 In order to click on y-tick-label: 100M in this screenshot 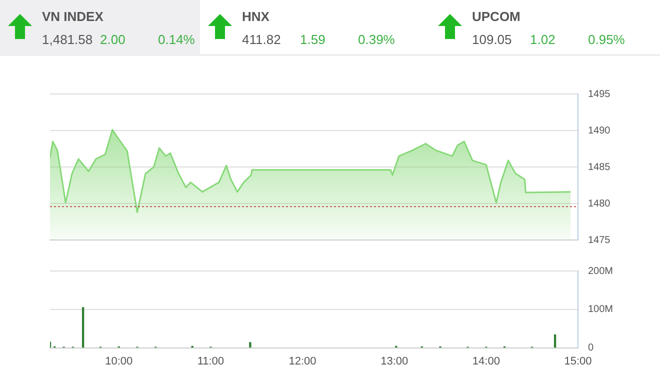, I will do `click(601, 310)`.